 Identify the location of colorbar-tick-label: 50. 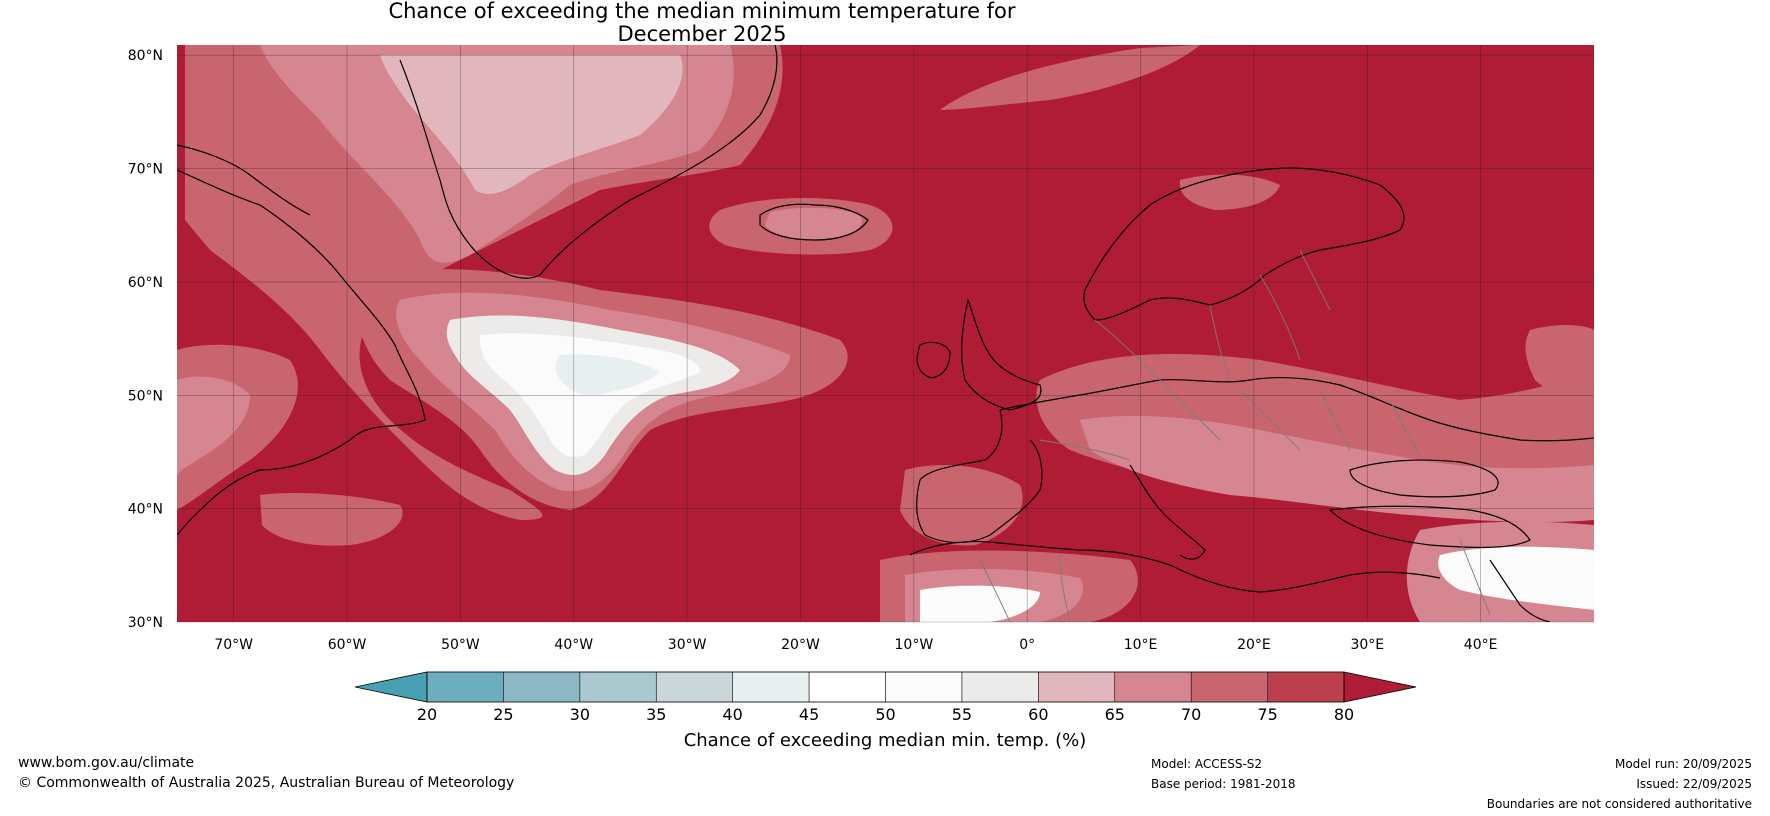
(885, 714).